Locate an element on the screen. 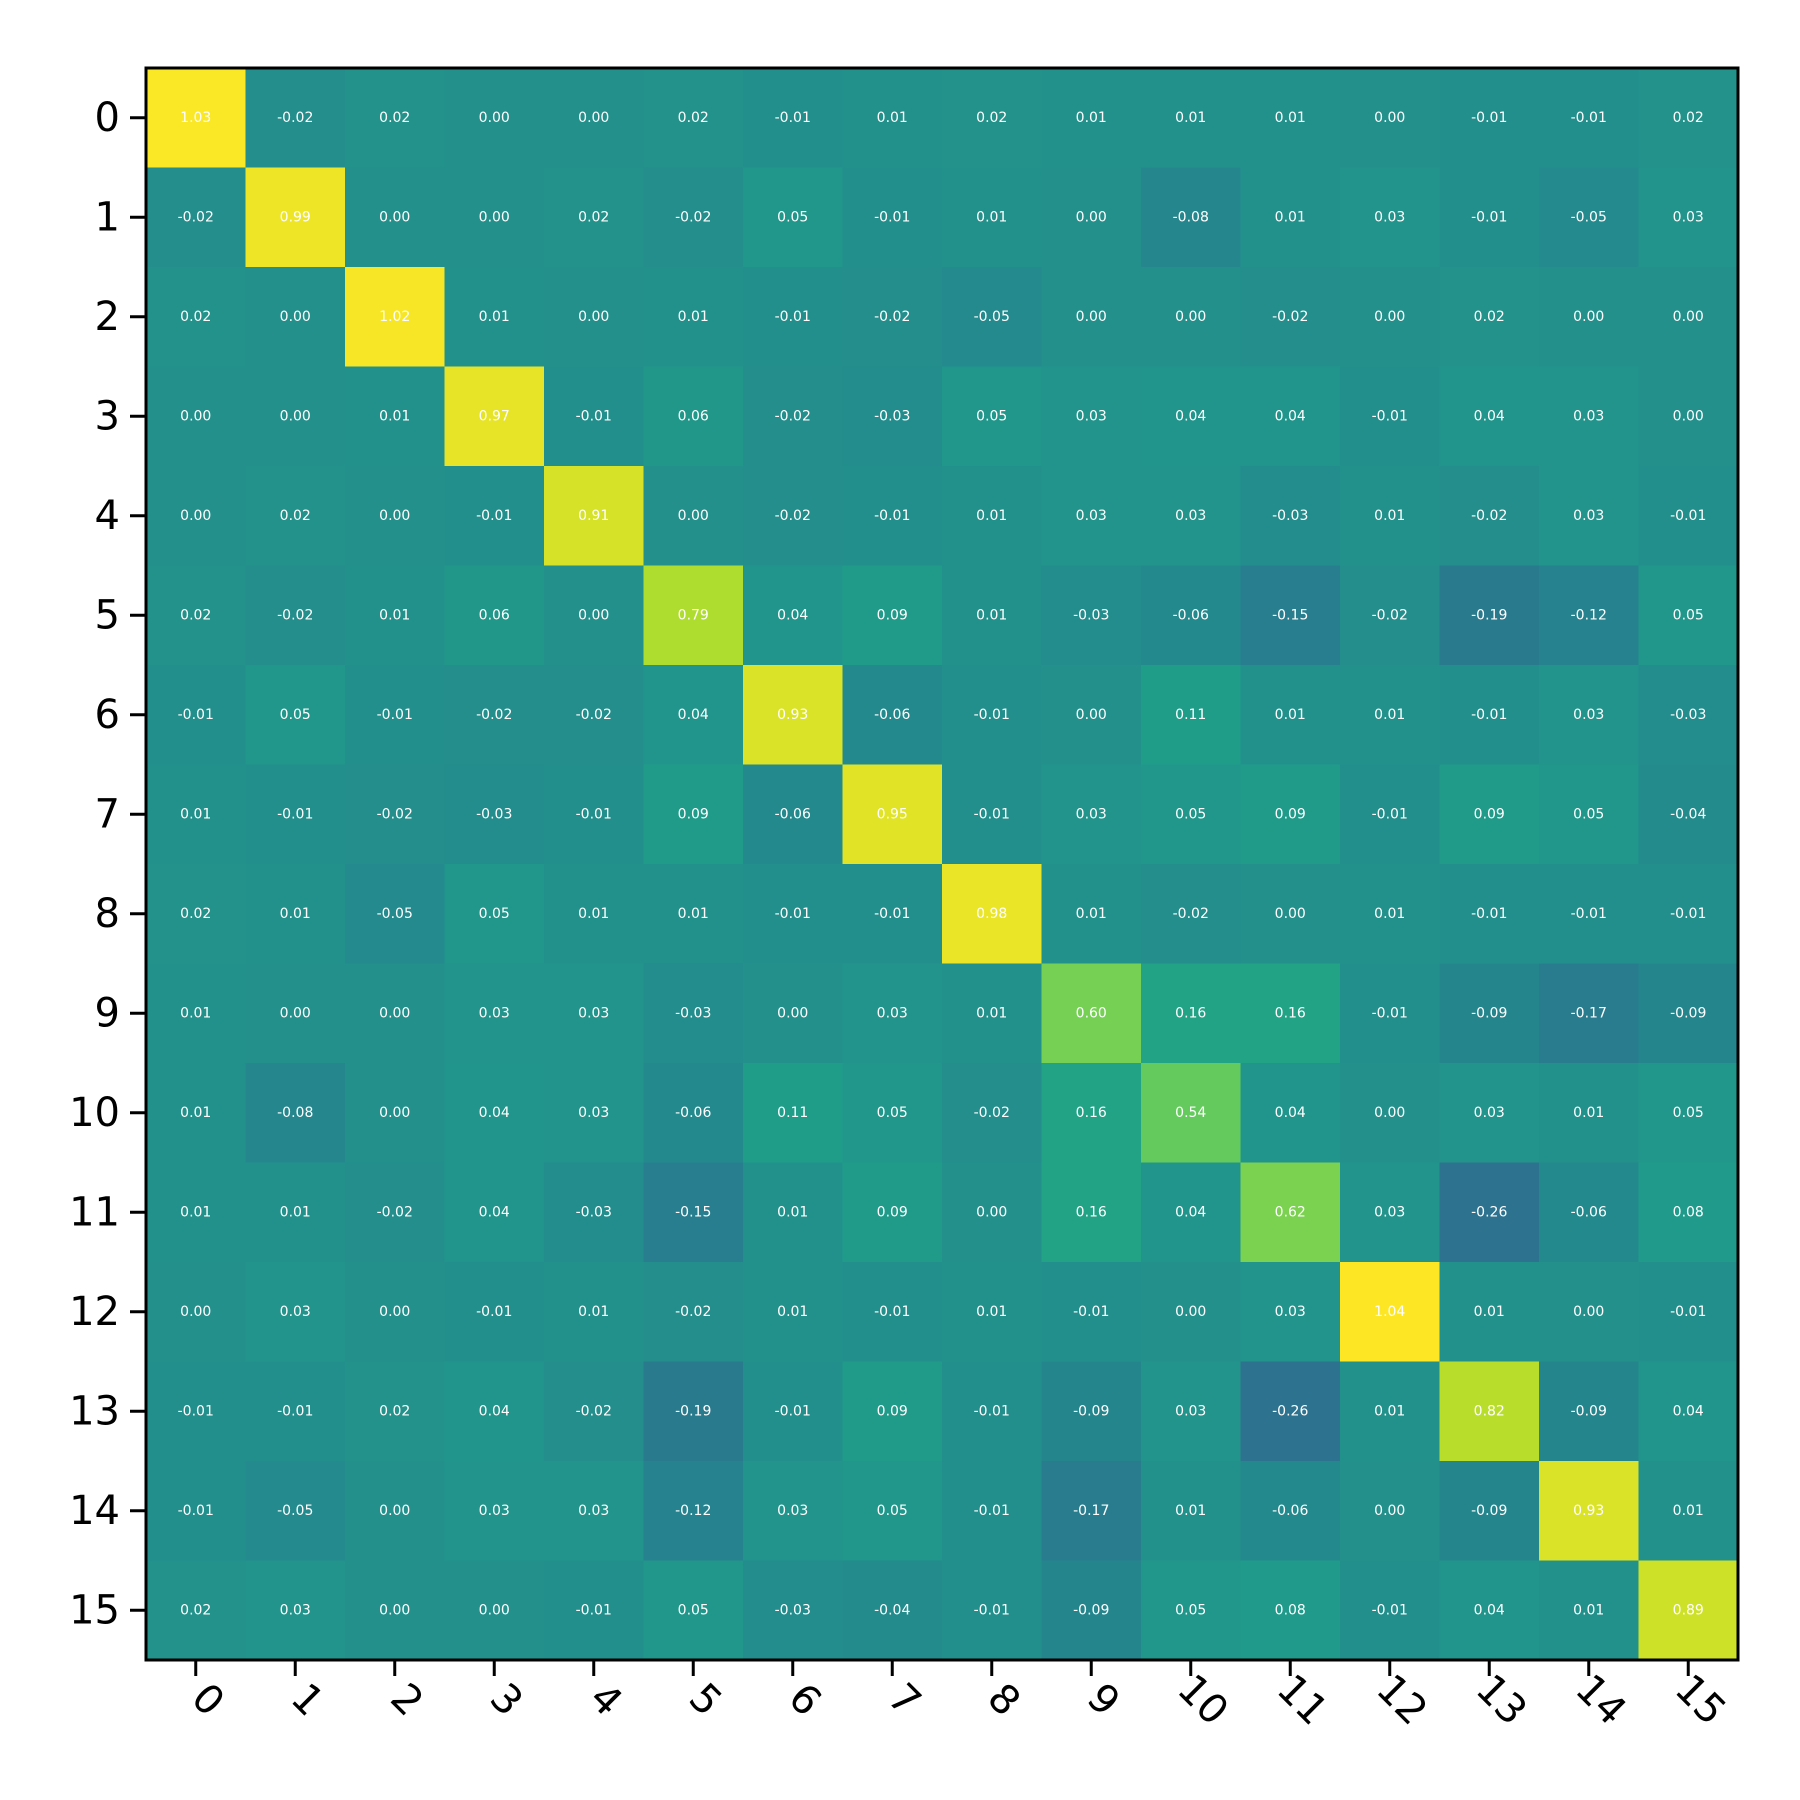 This screenshot has width=1800, height=1800. cell-value-label: 1.02 is located at coordinates (394, 317).